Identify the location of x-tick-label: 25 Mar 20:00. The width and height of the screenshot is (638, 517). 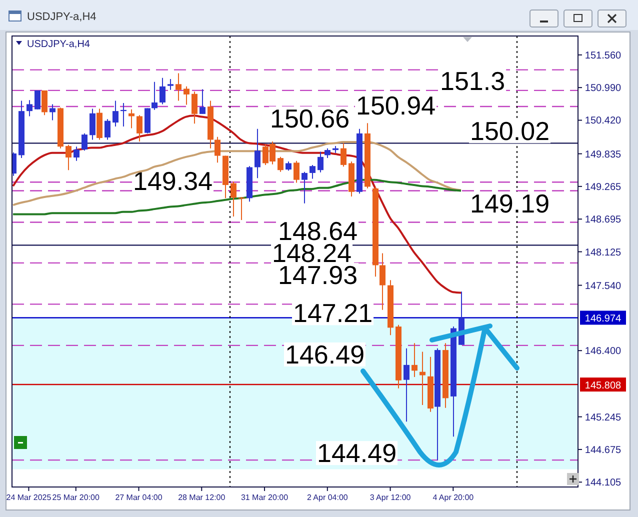
(76, 497).